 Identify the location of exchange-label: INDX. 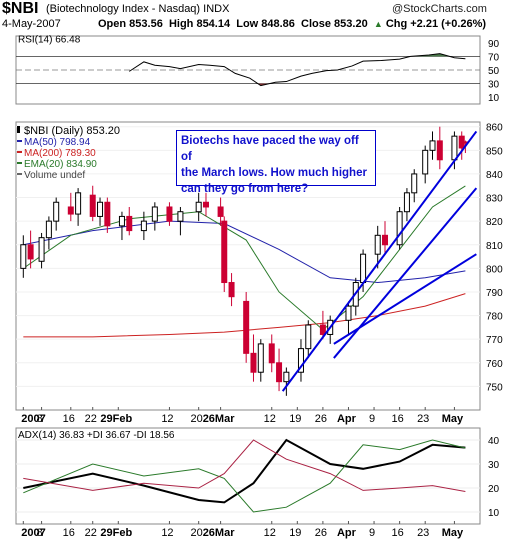
(216, 9).